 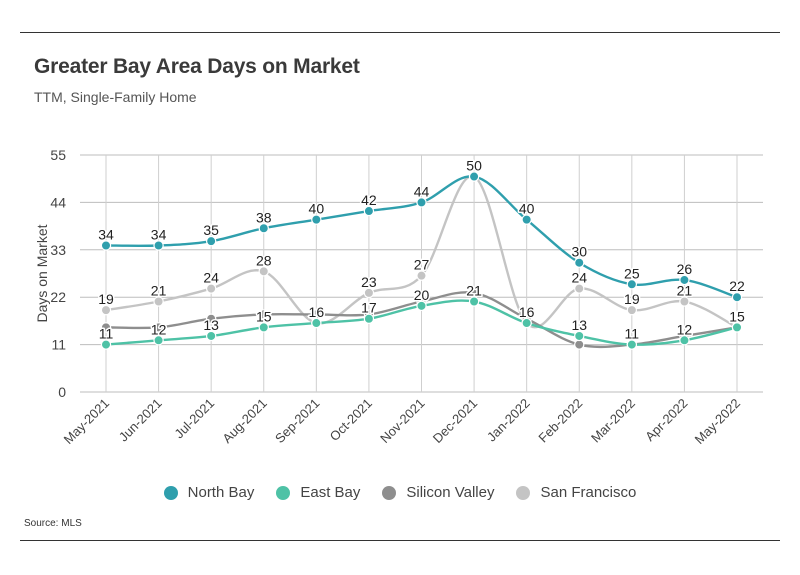 What do you see at coordinates (560, 421) in the screenshot?
I see `x-tick-label: Feb-2022` at bounding box center [560, 421].